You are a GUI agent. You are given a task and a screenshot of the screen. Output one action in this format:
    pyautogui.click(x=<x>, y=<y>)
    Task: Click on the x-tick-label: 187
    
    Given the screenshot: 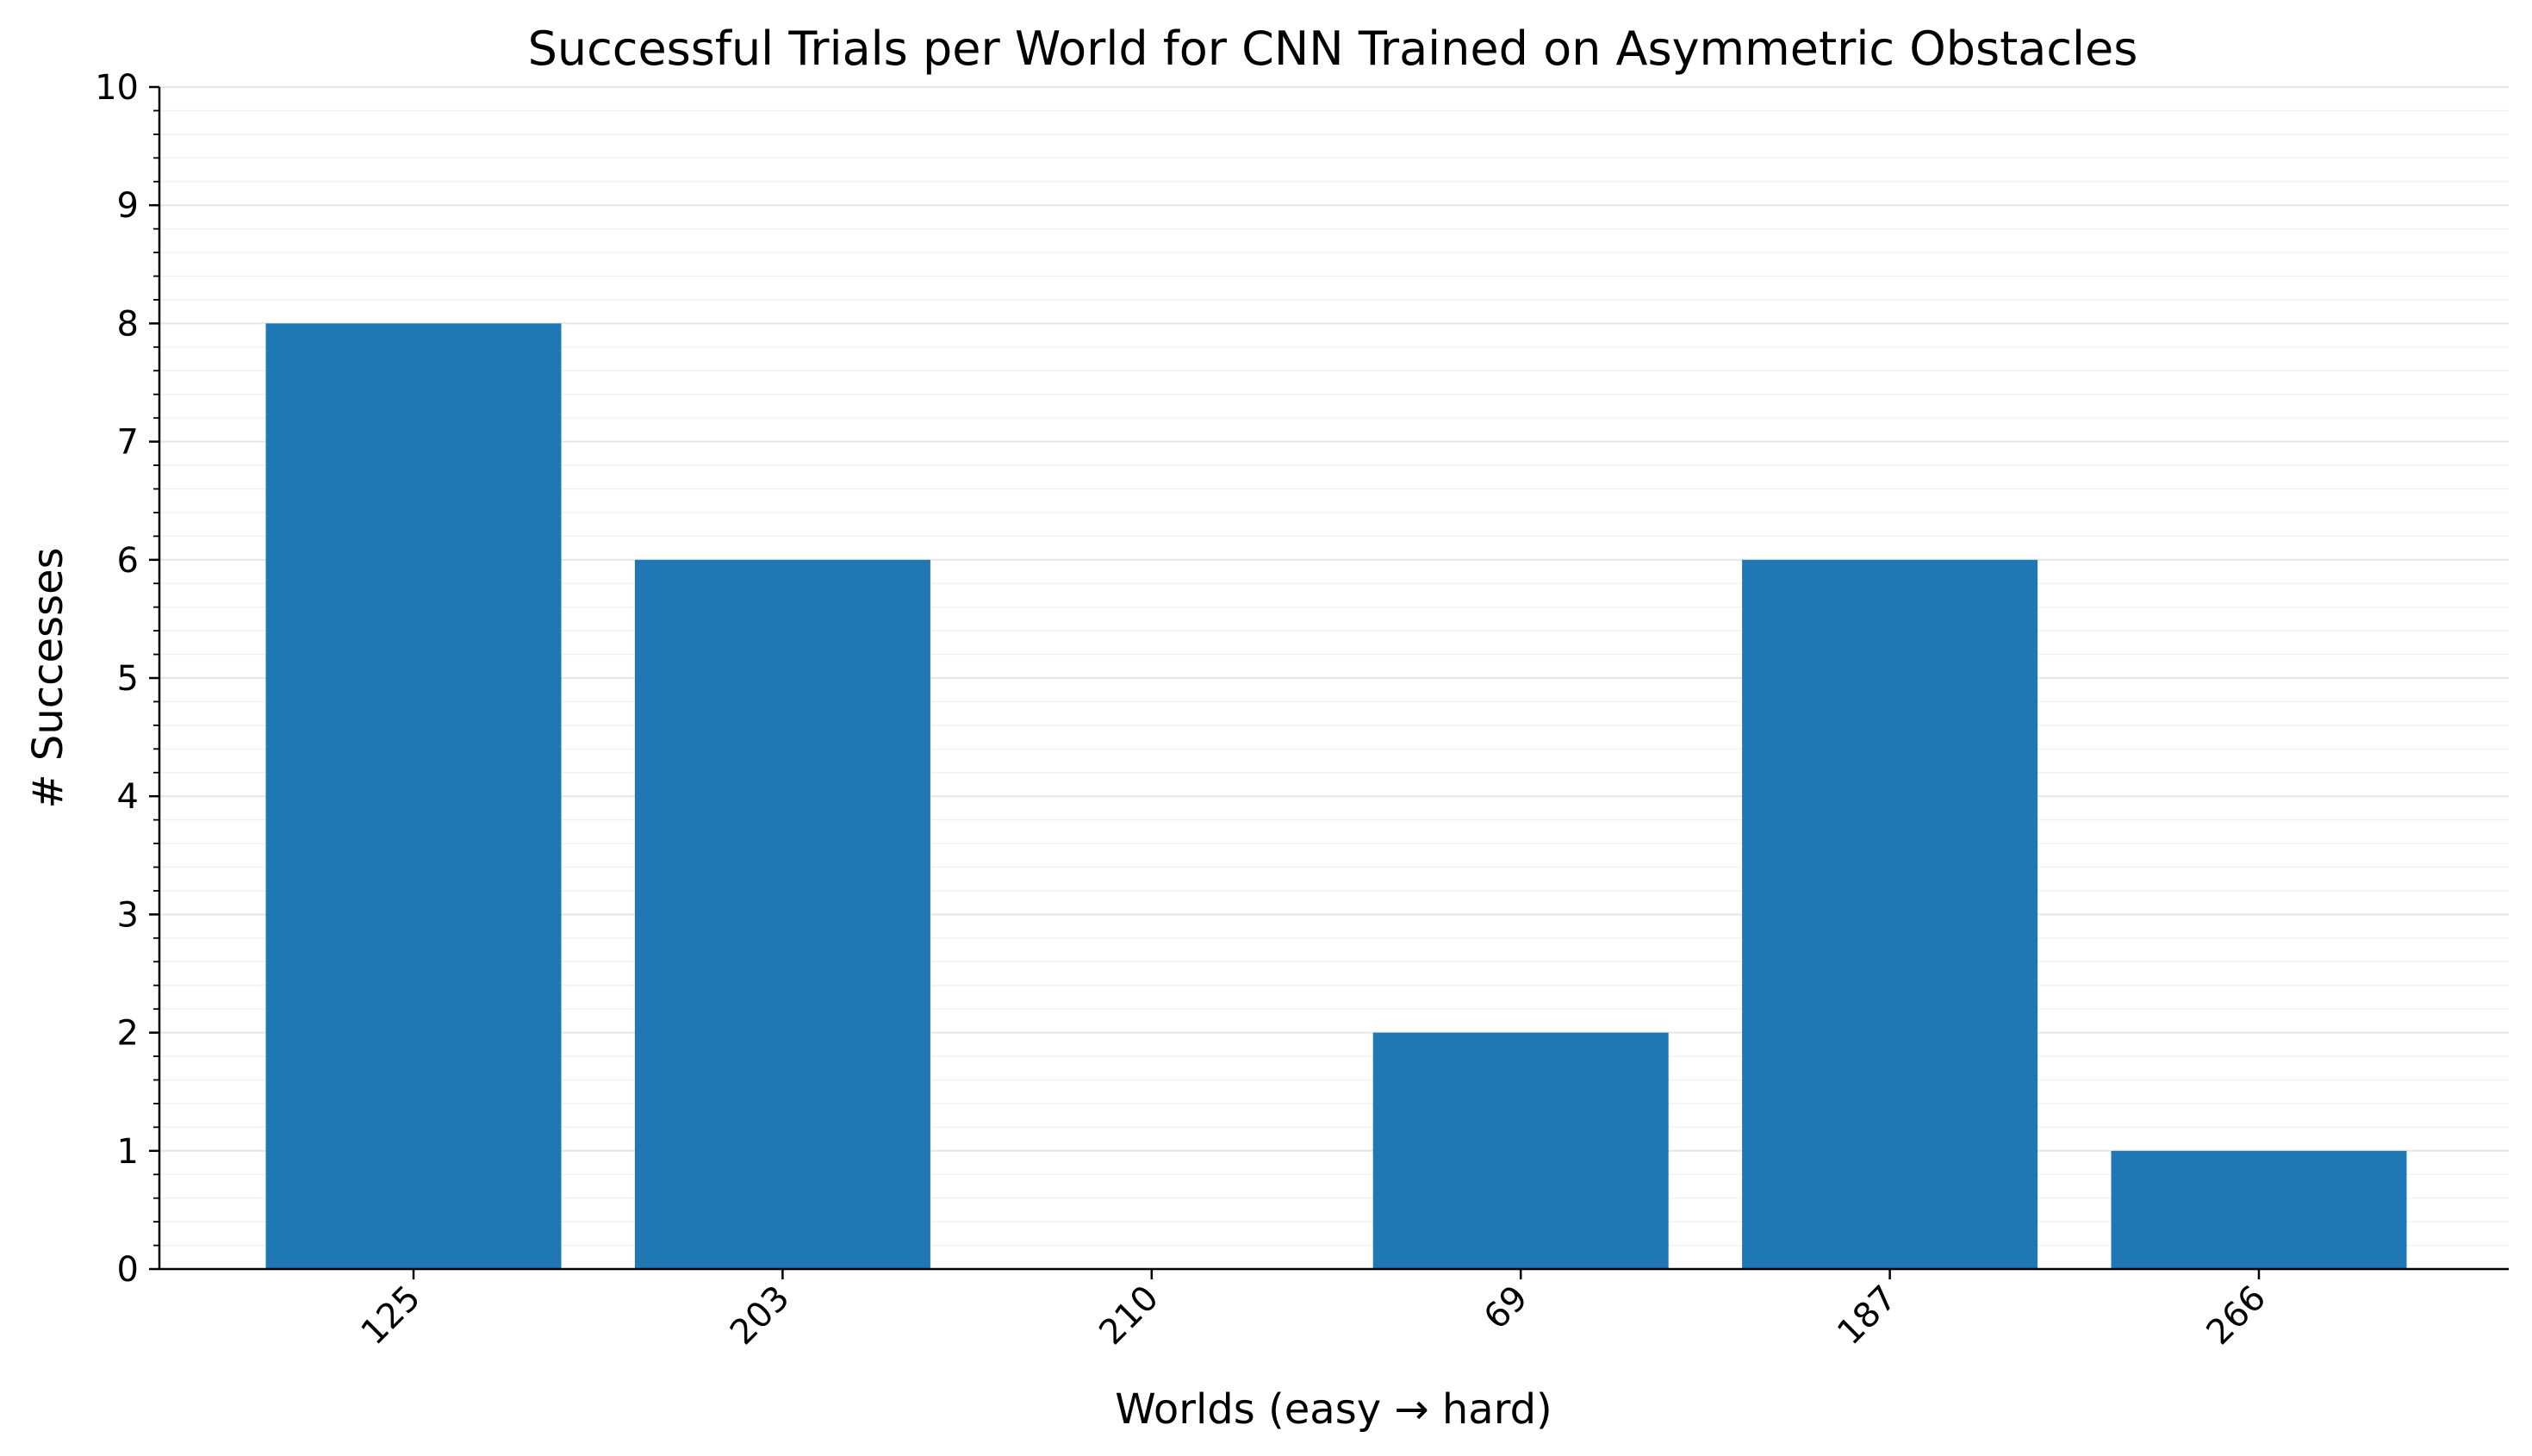 What is the action you would take?
    pyautogui.click(x=1867, y=1316)
    